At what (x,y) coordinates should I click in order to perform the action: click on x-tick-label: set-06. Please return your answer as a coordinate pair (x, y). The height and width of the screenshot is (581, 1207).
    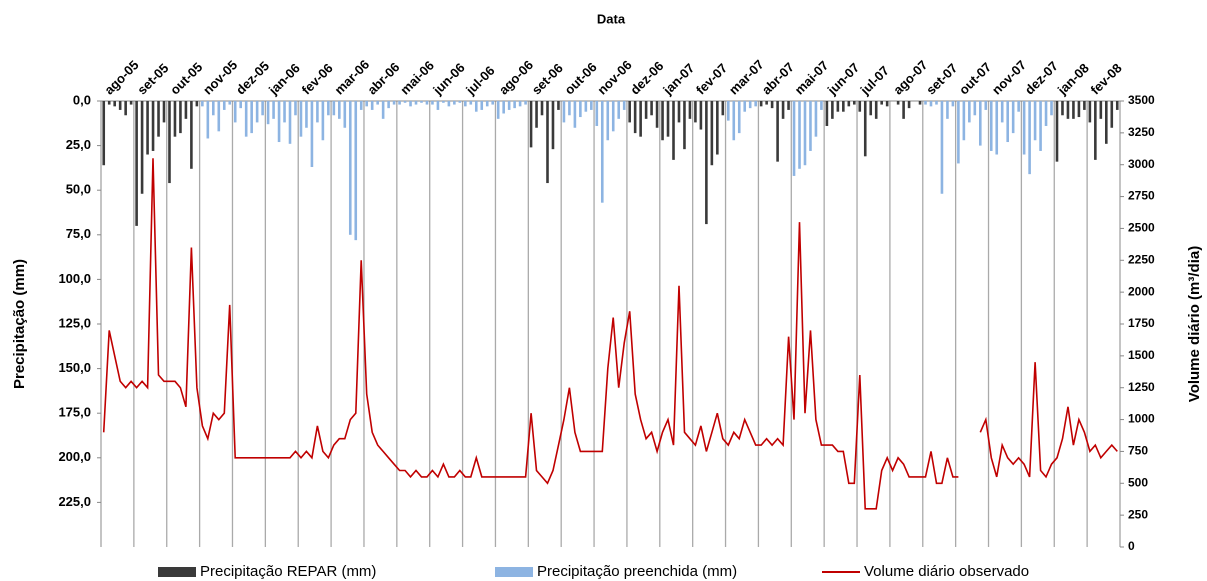
    Looking at the image, I should click on (547, 78).